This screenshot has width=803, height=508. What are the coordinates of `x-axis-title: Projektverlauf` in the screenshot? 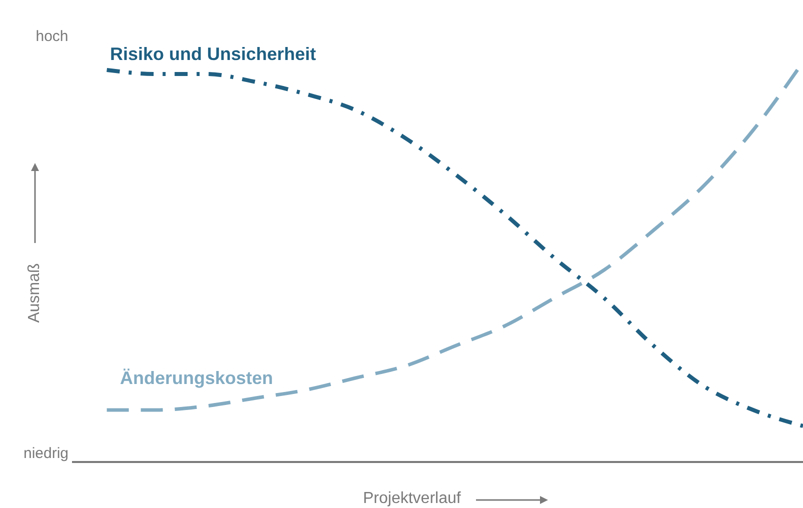 It's located at (412, 499).